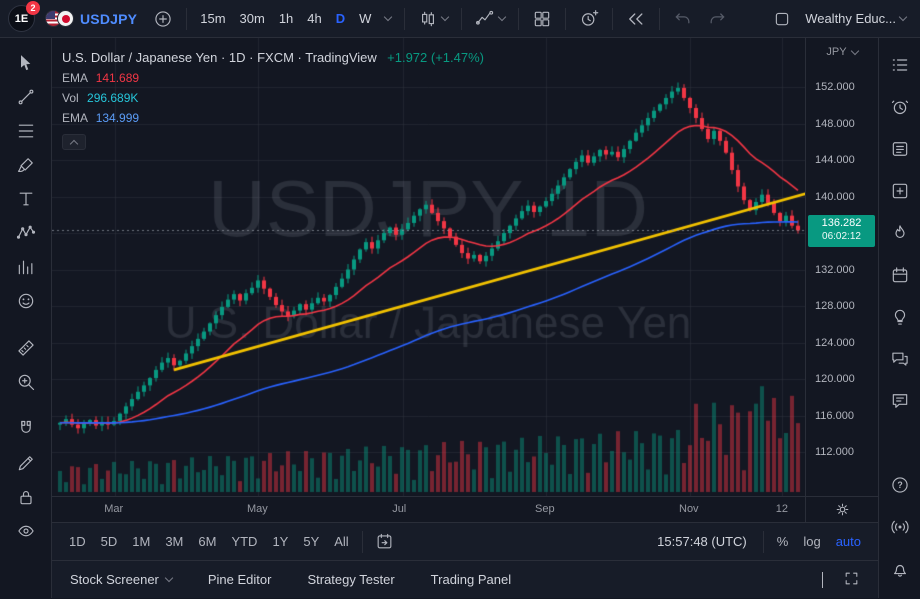  I want to click on indicator-row-ema-fast: EMA 141.689, so click(273, 78).